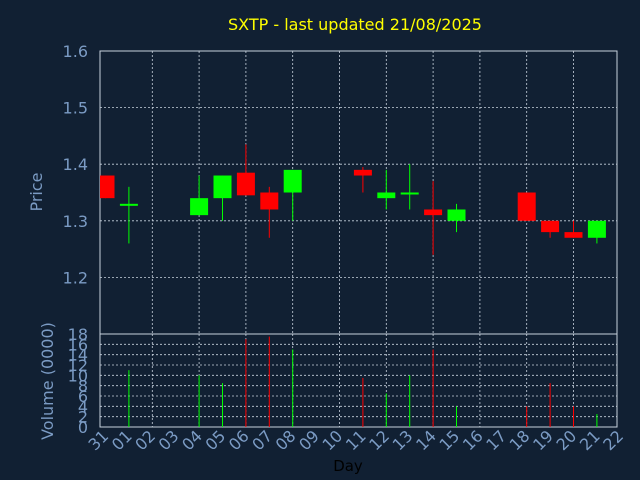 Image resolution: width=640 pixels, height=480 pixels. I want to click on volume-tick-label: 6, so click(83, 396).